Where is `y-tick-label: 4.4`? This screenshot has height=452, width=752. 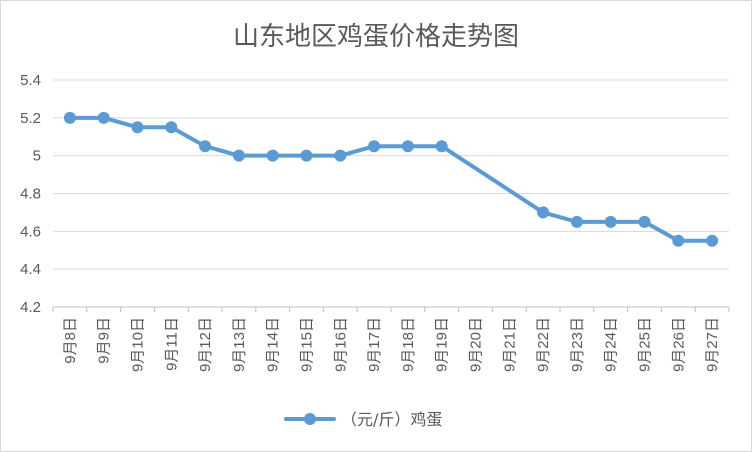 y-tick-label: 4.4 is located at coordinates (30, 269).